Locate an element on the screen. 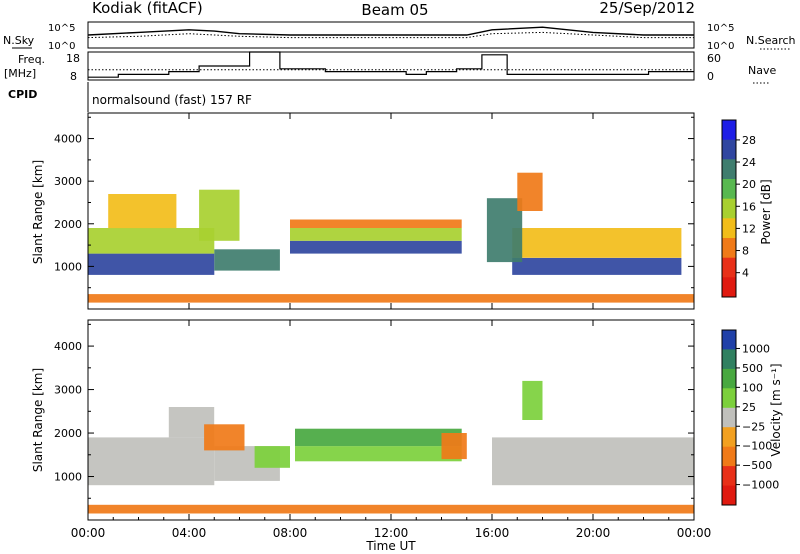 The height and width of the screenshot is (554, 800). nsky-label: N.Sky is located at coordinates (19, 40).